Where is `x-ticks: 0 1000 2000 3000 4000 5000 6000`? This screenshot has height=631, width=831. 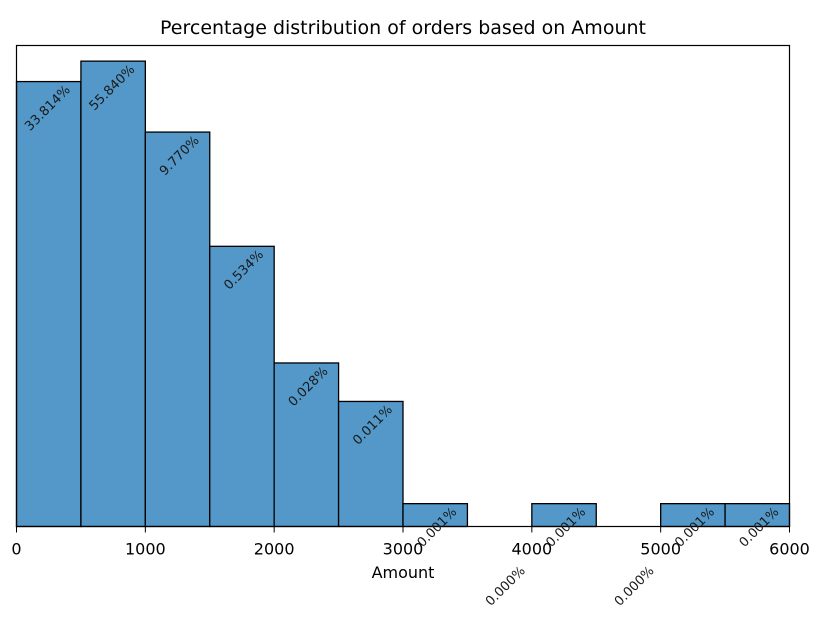
x-ticks: 0 1000 2000 3000 4000 5000 6000 is located at coordinates (410, 542).